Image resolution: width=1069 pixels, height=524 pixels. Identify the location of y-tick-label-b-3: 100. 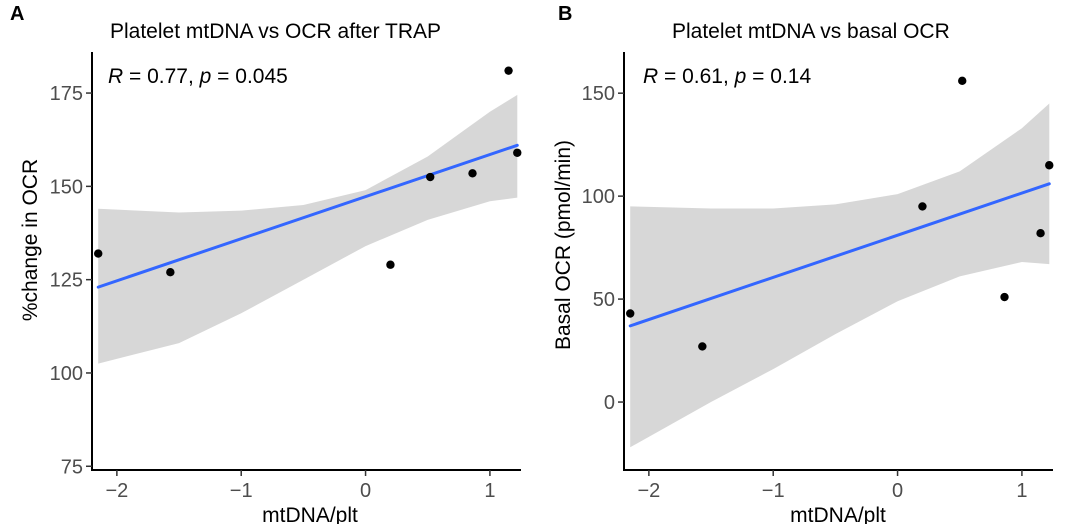
(598, 197).